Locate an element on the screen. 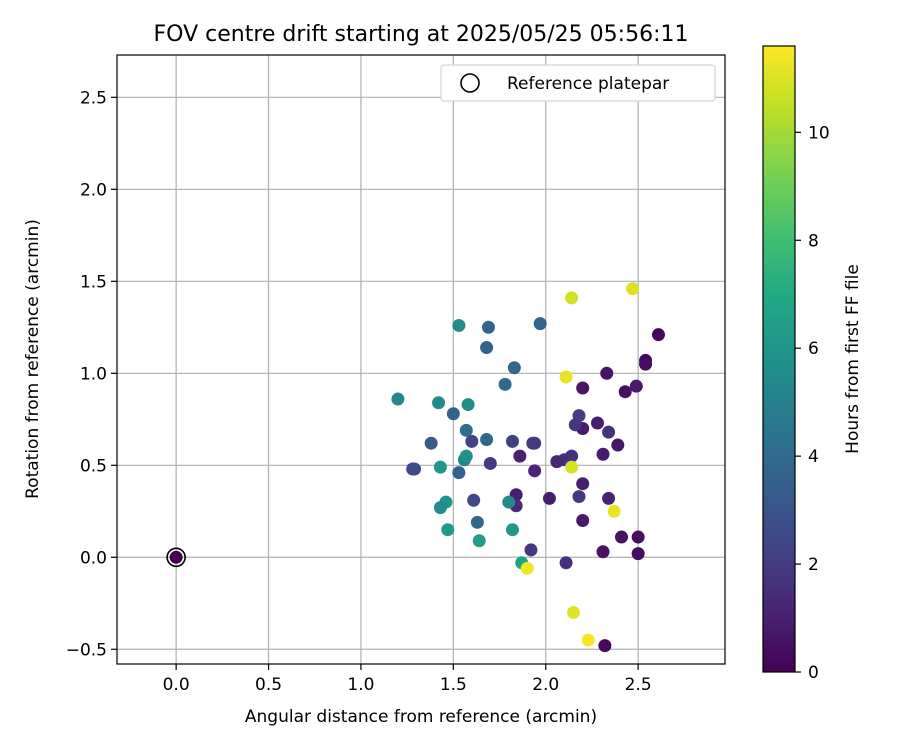  y-tick-labels: −0.5 0.0 0.5 1.0 1.5 2.0 2.5 is located at coordinates (91, 374).